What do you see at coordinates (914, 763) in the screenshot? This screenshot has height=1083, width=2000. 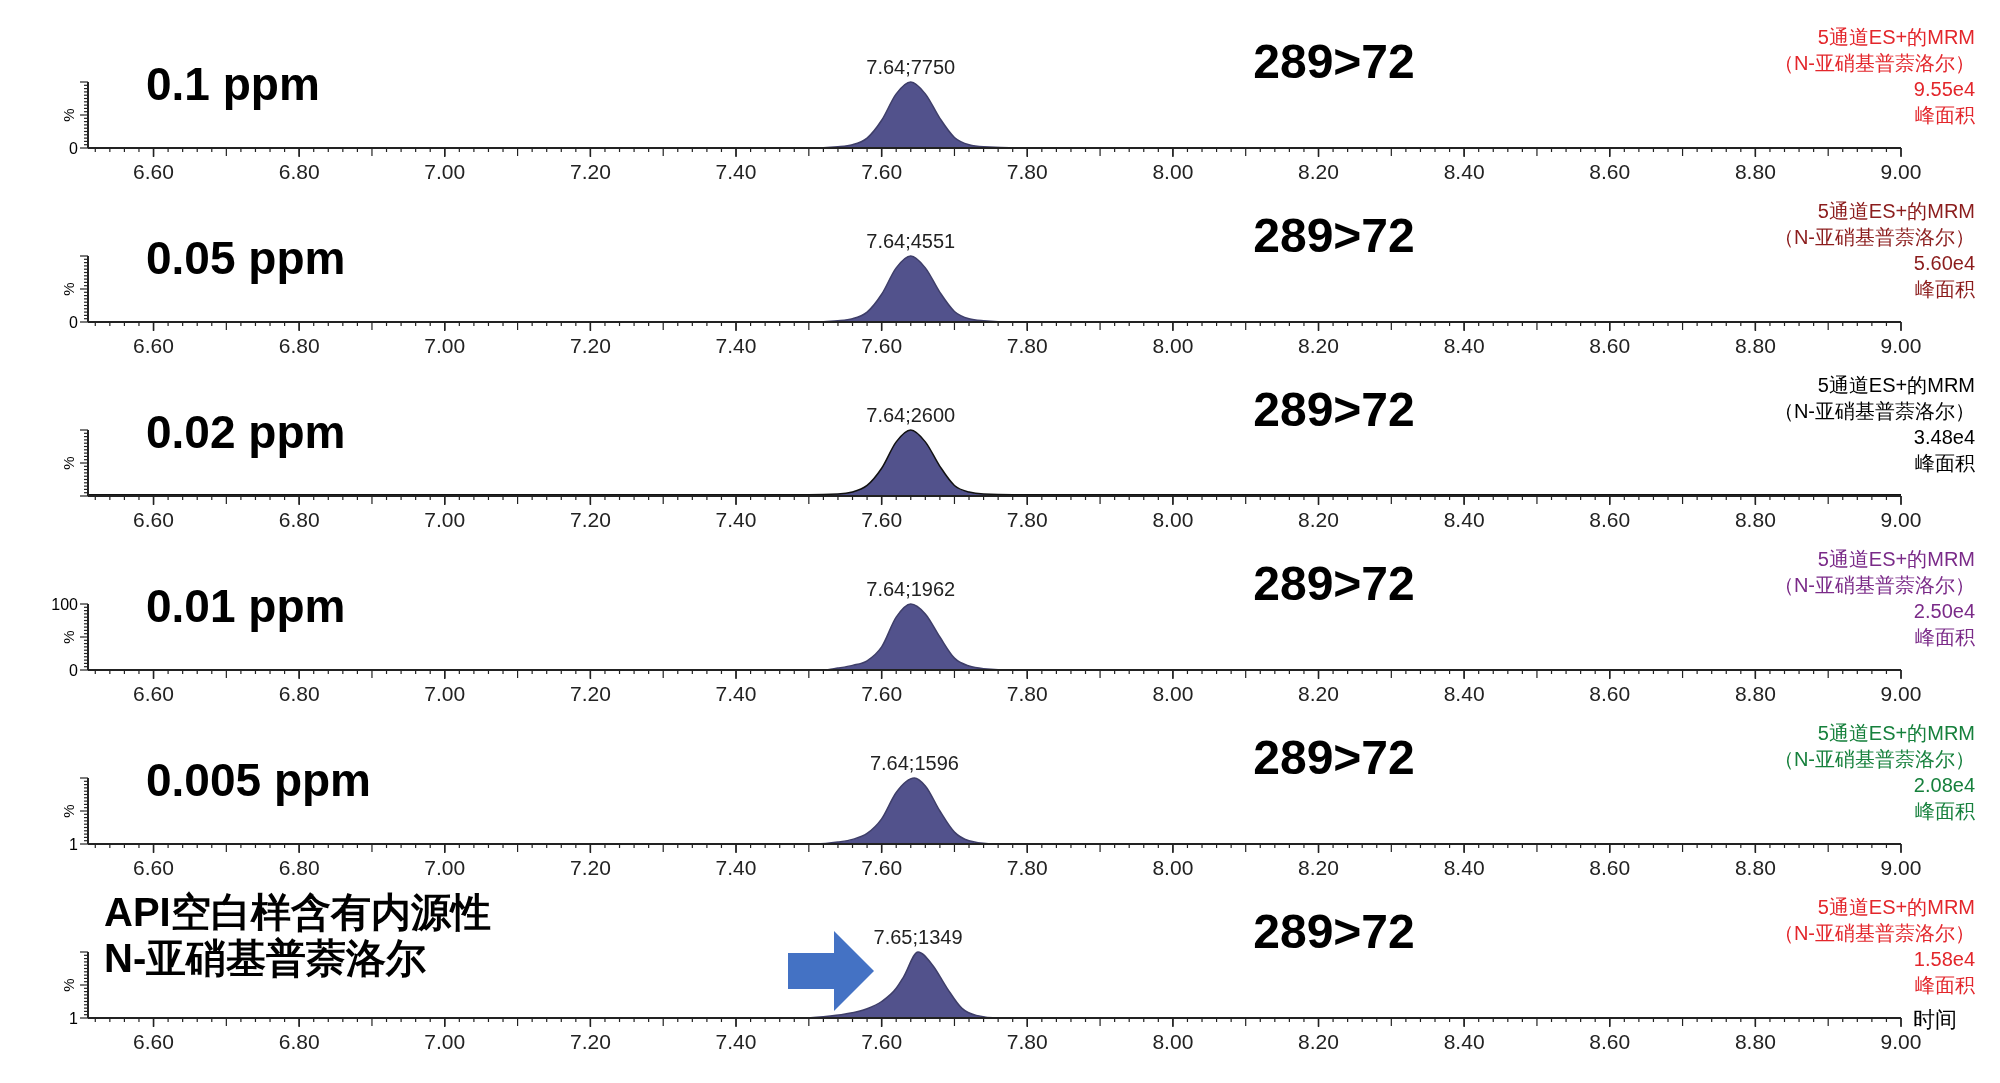 I see `annotation: 7.64;1596` at bounding box center [914, 763].